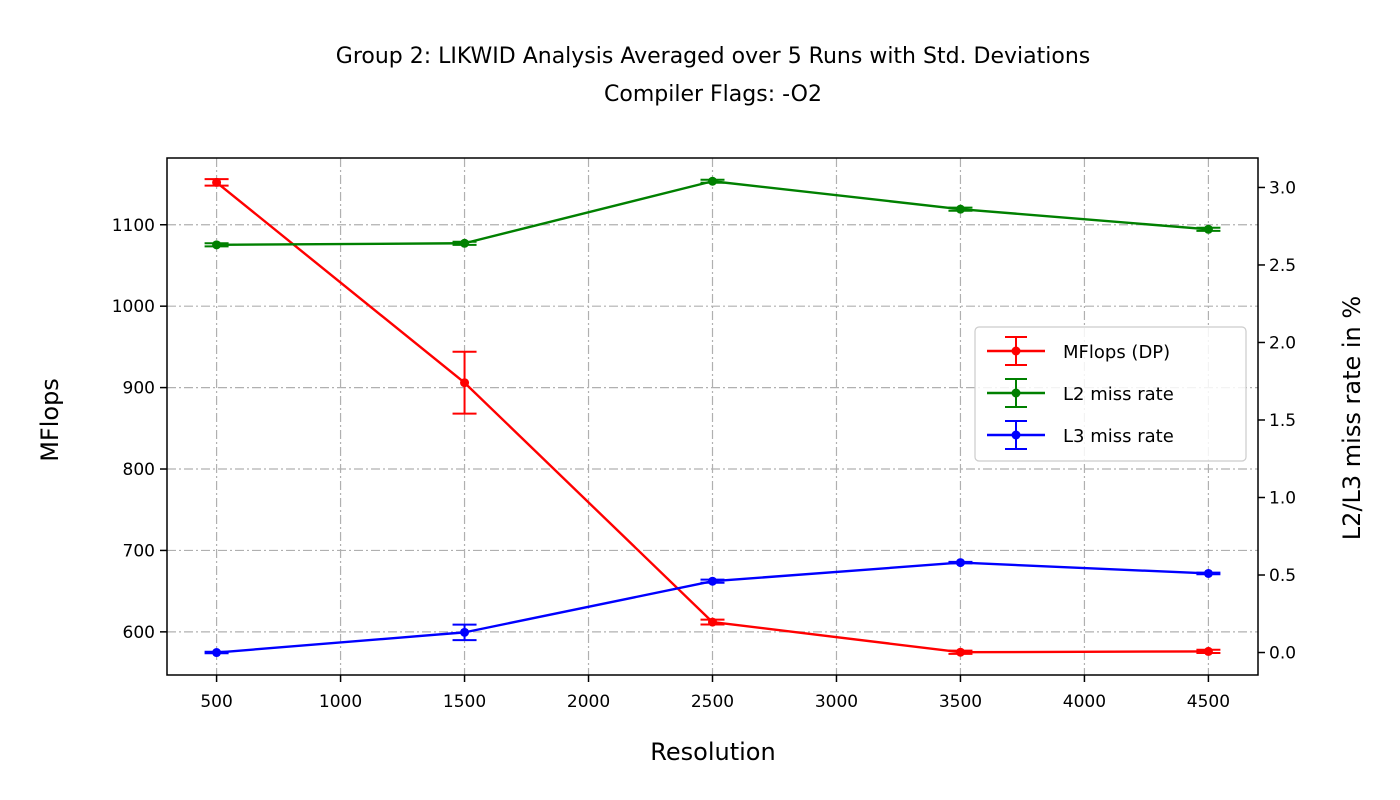 The image size is (1400, 800). I want to click on legend-entry: L3 miss rate, so click(1080, 435).